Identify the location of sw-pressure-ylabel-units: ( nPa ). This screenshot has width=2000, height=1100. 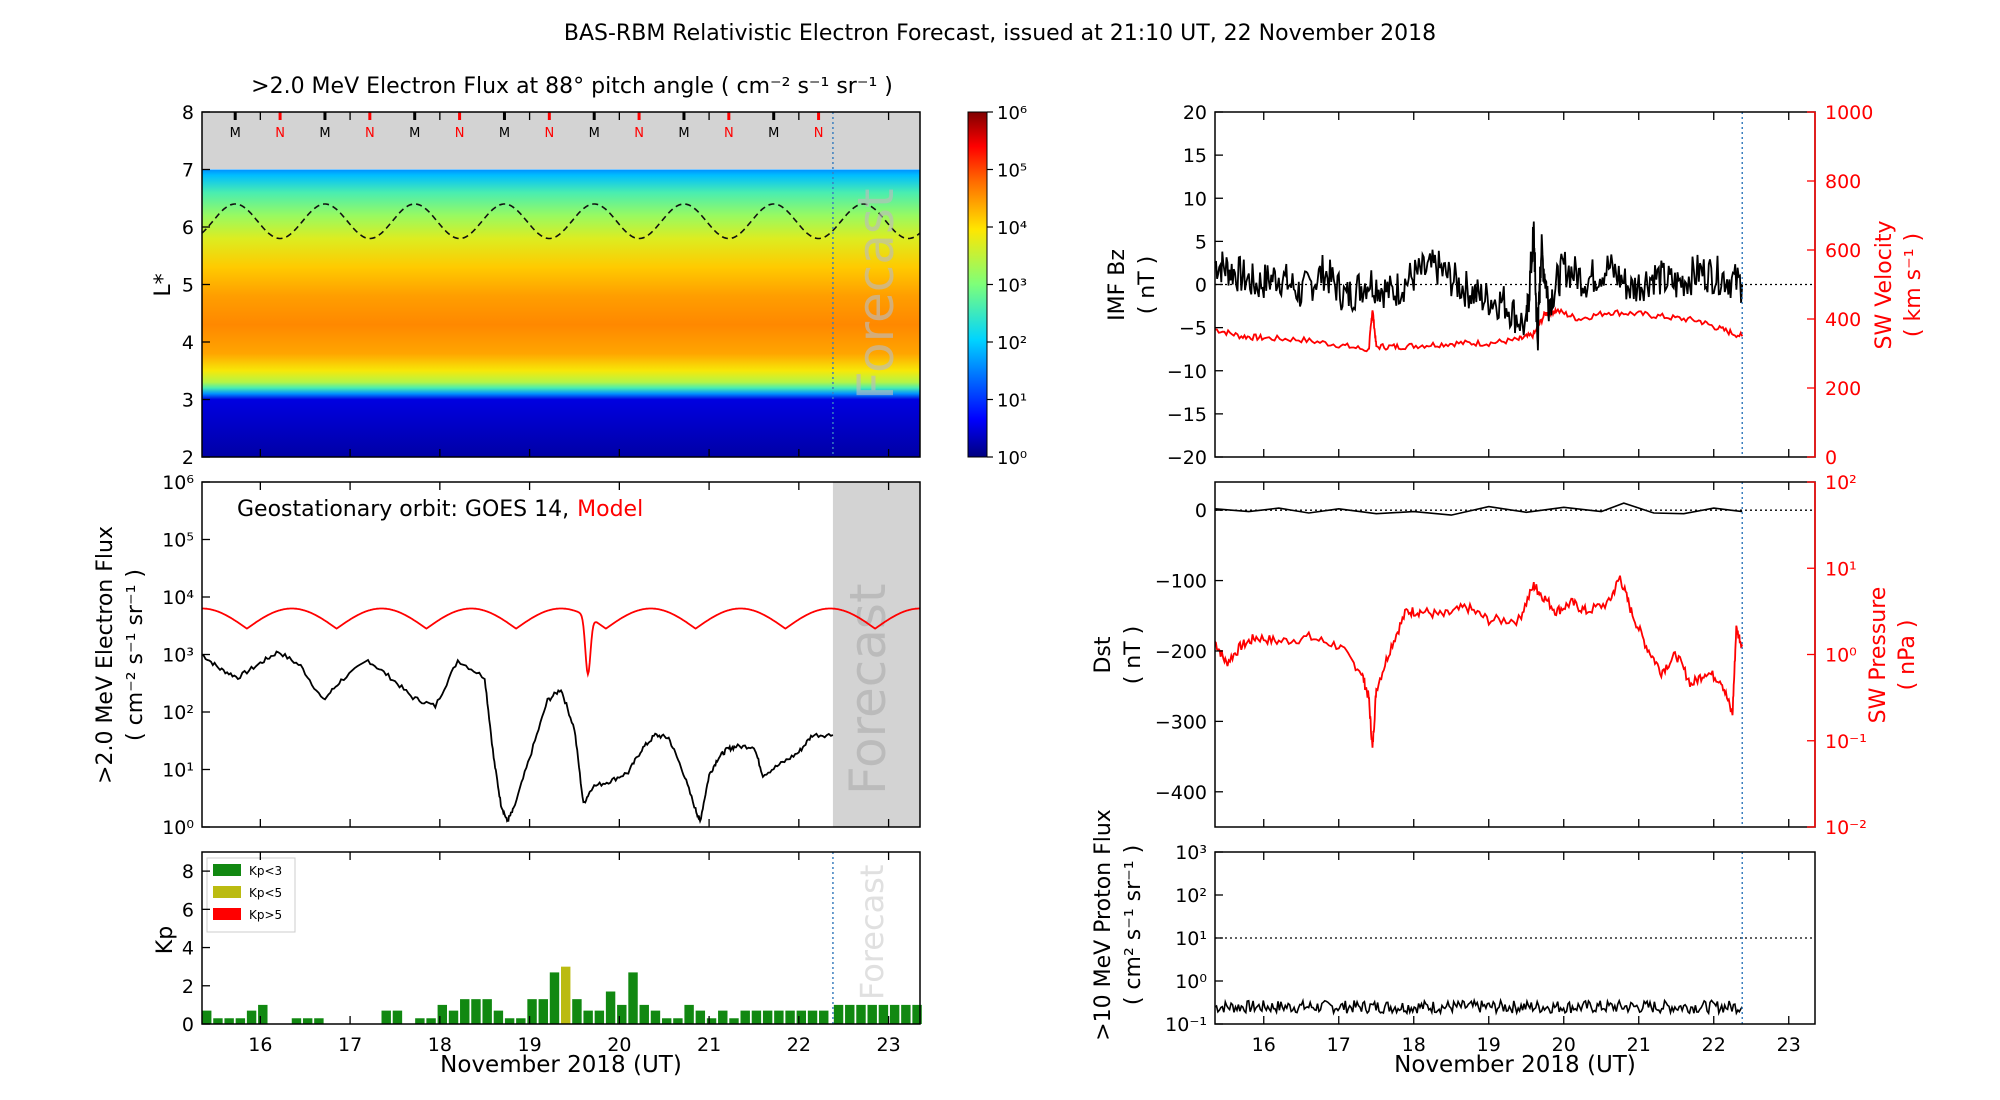
(1907, 655).